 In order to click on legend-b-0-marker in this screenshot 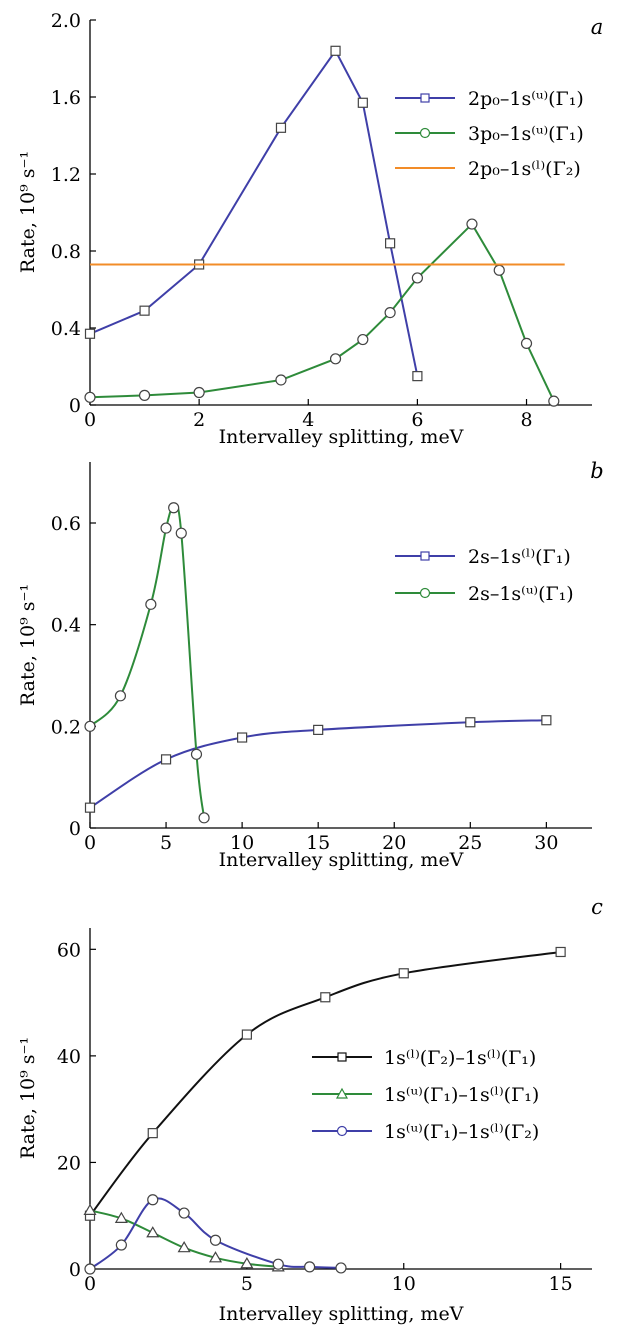, I will do `click(425, 556)`.